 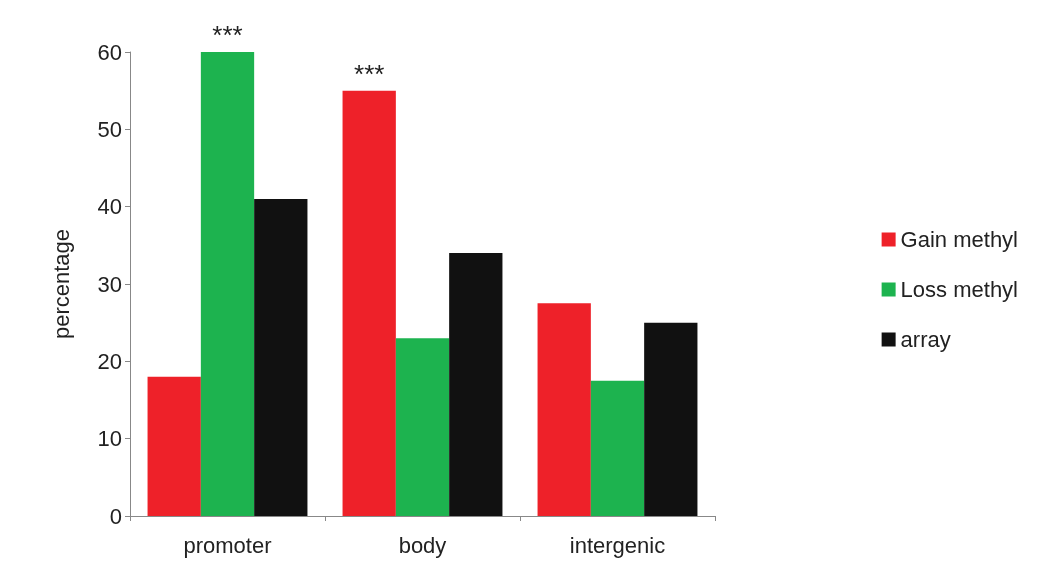 What do you see at coordinates (109, 284) in the screenshot?
I see `y-tick-label: 30` at bounding box center [109, 284].